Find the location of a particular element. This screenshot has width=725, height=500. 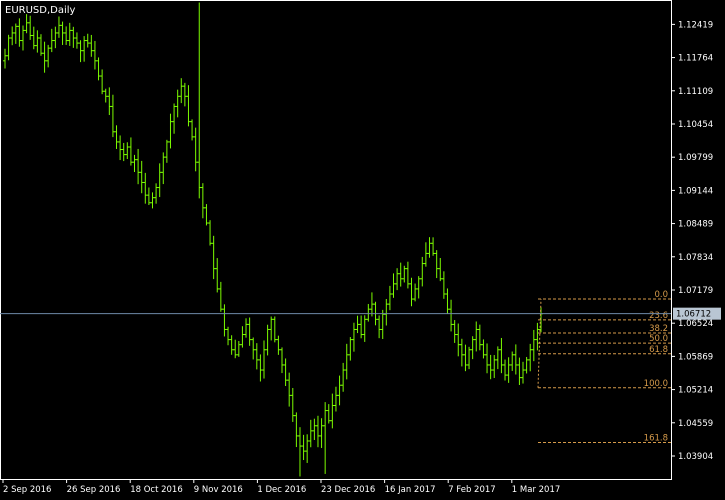

y-tick-label: 1.06524 is located at coordinates (695, 324).